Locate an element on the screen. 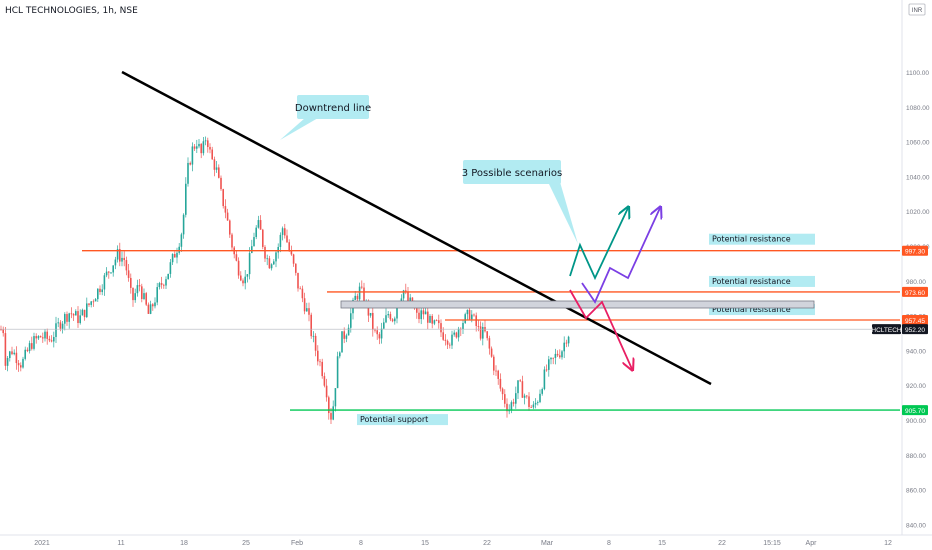 This screenshot has height=550, width=932. level-label: Potential resistance is located at coordinates (751, 239).